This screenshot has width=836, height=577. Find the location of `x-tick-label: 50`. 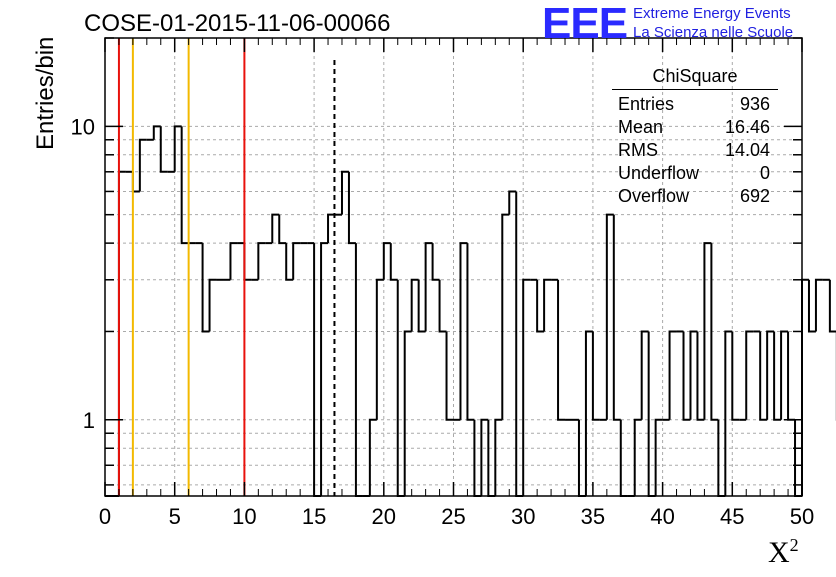

x-tick-label: 50 is located at coordinates (802, 516).